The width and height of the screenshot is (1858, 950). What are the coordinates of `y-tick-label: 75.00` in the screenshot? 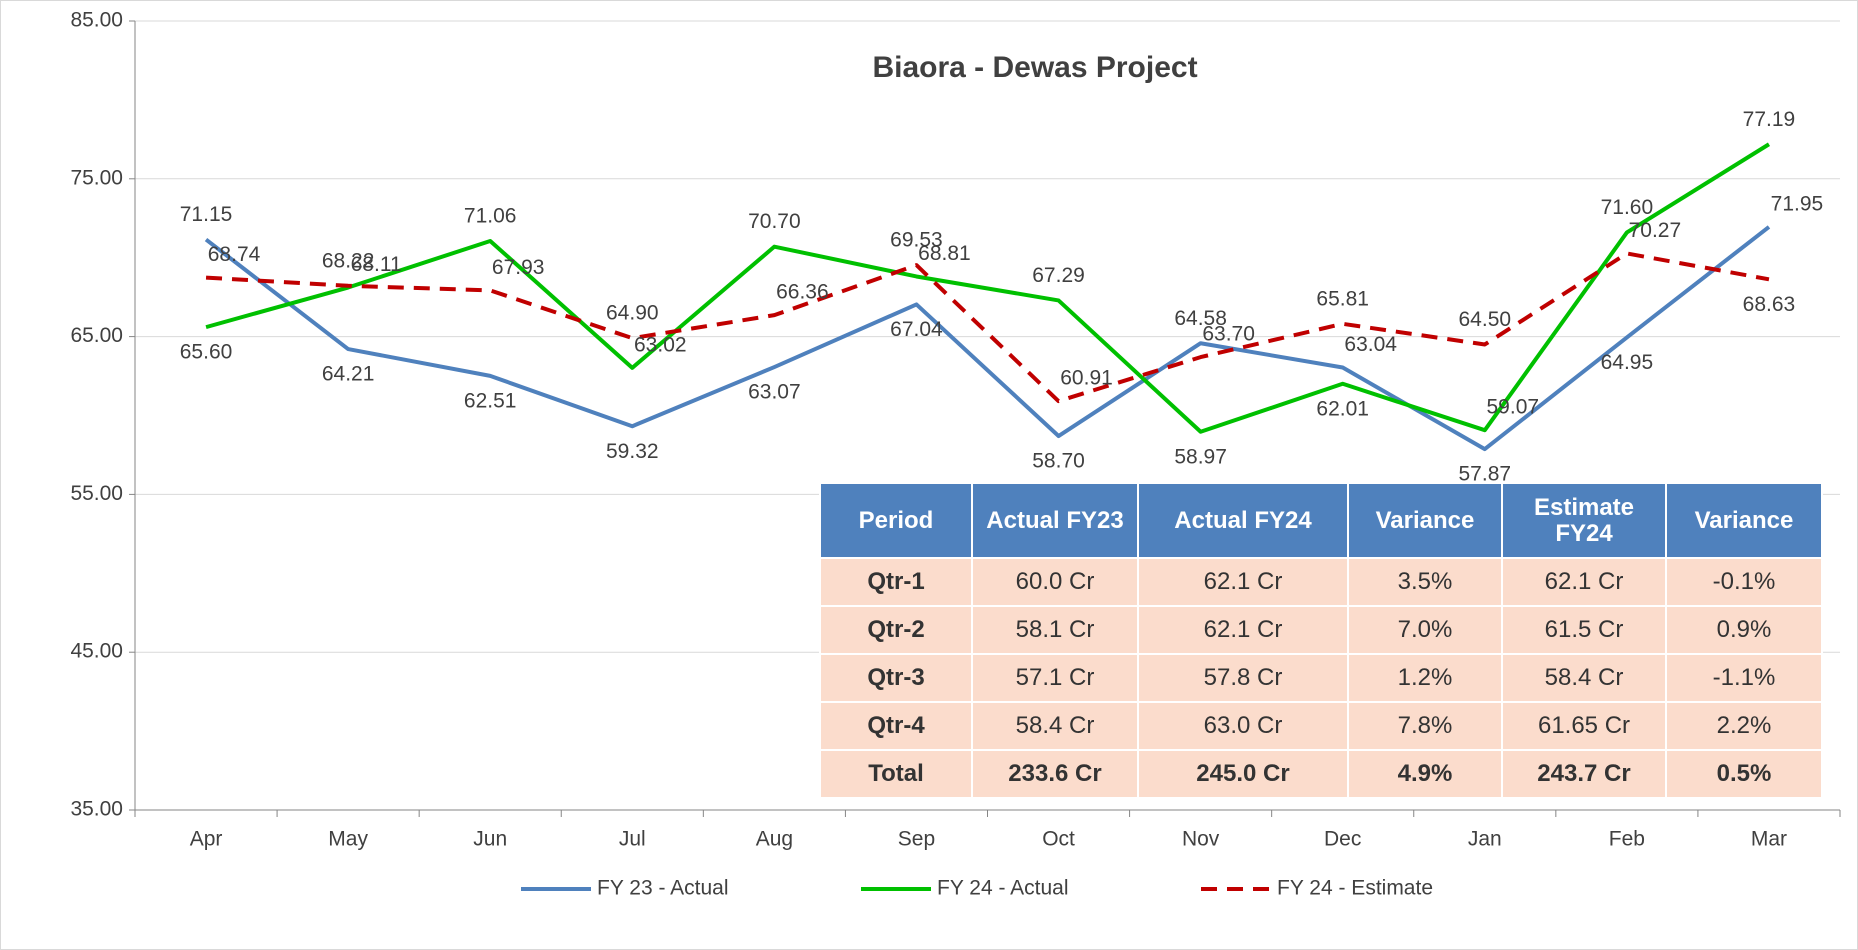 It's located at (96, 177).